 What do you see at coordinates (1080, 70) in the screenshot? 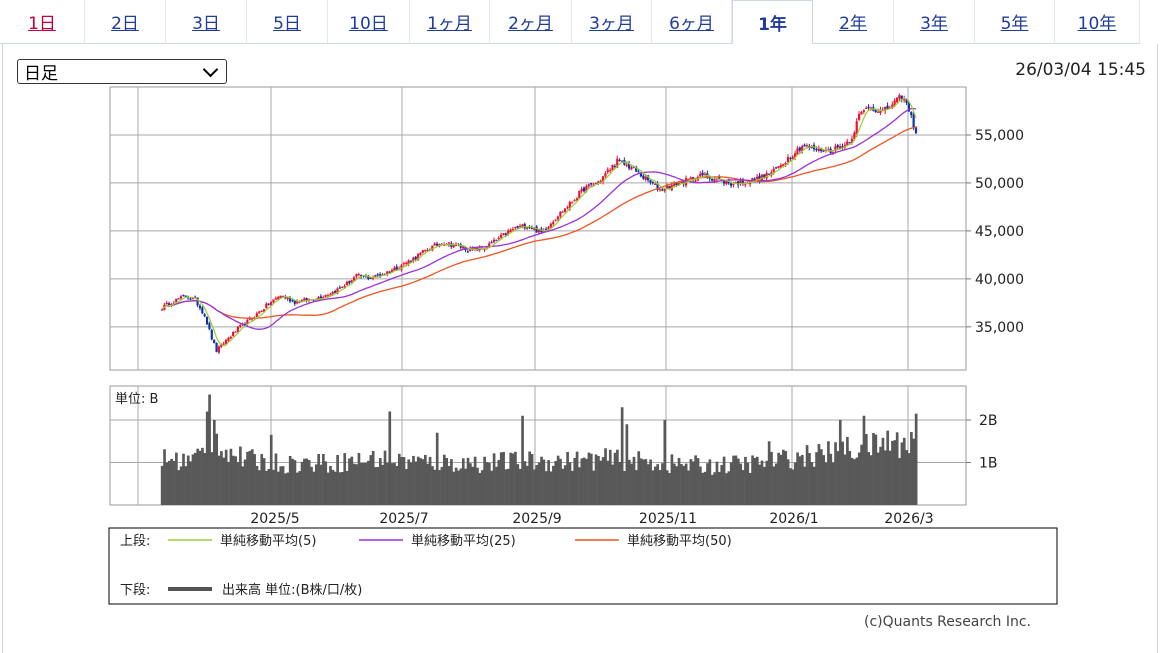
I see `timestamp: 26/03/04 15:45` at bounding box center [1080, 70].